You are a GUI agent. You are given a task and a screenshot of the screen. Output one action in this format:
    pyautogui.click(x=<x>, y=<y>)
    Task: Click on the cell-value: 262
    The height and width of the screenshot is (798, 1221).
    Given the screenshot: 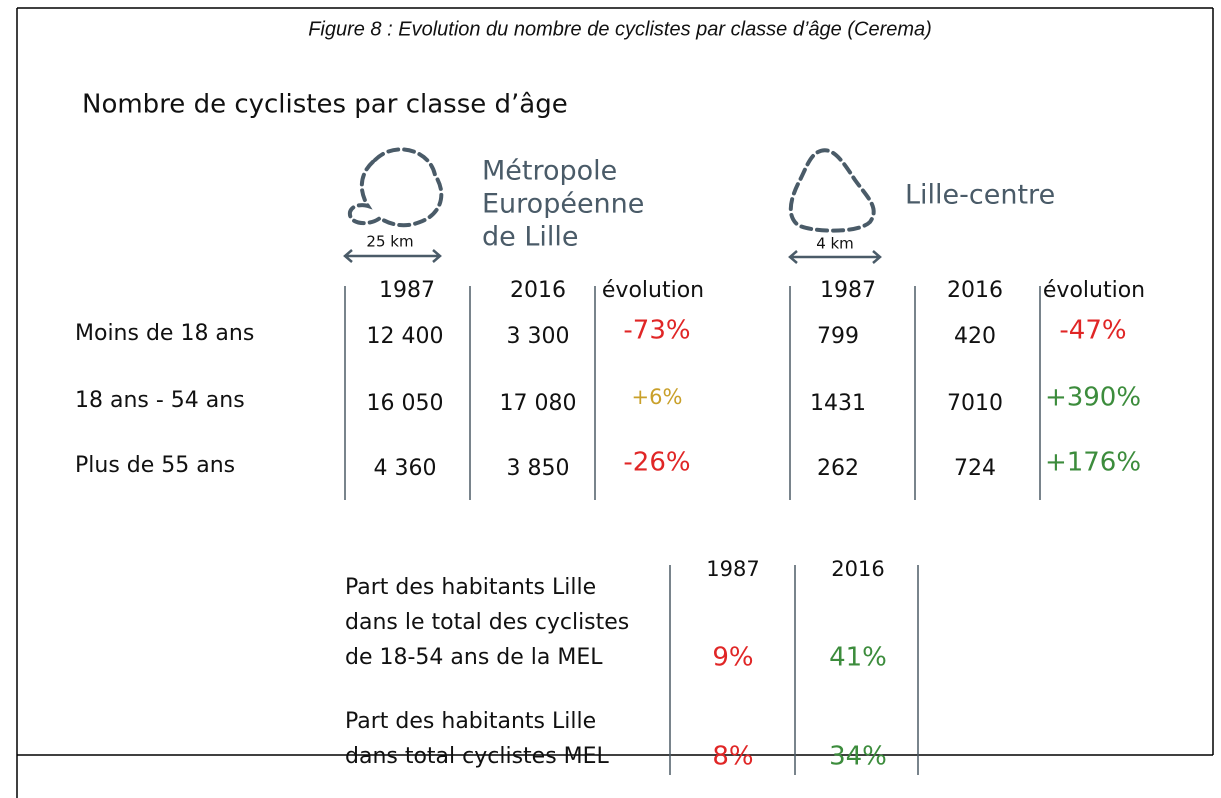 What is the action you would take?
    pyautogui.click(x=838, y=468)
    